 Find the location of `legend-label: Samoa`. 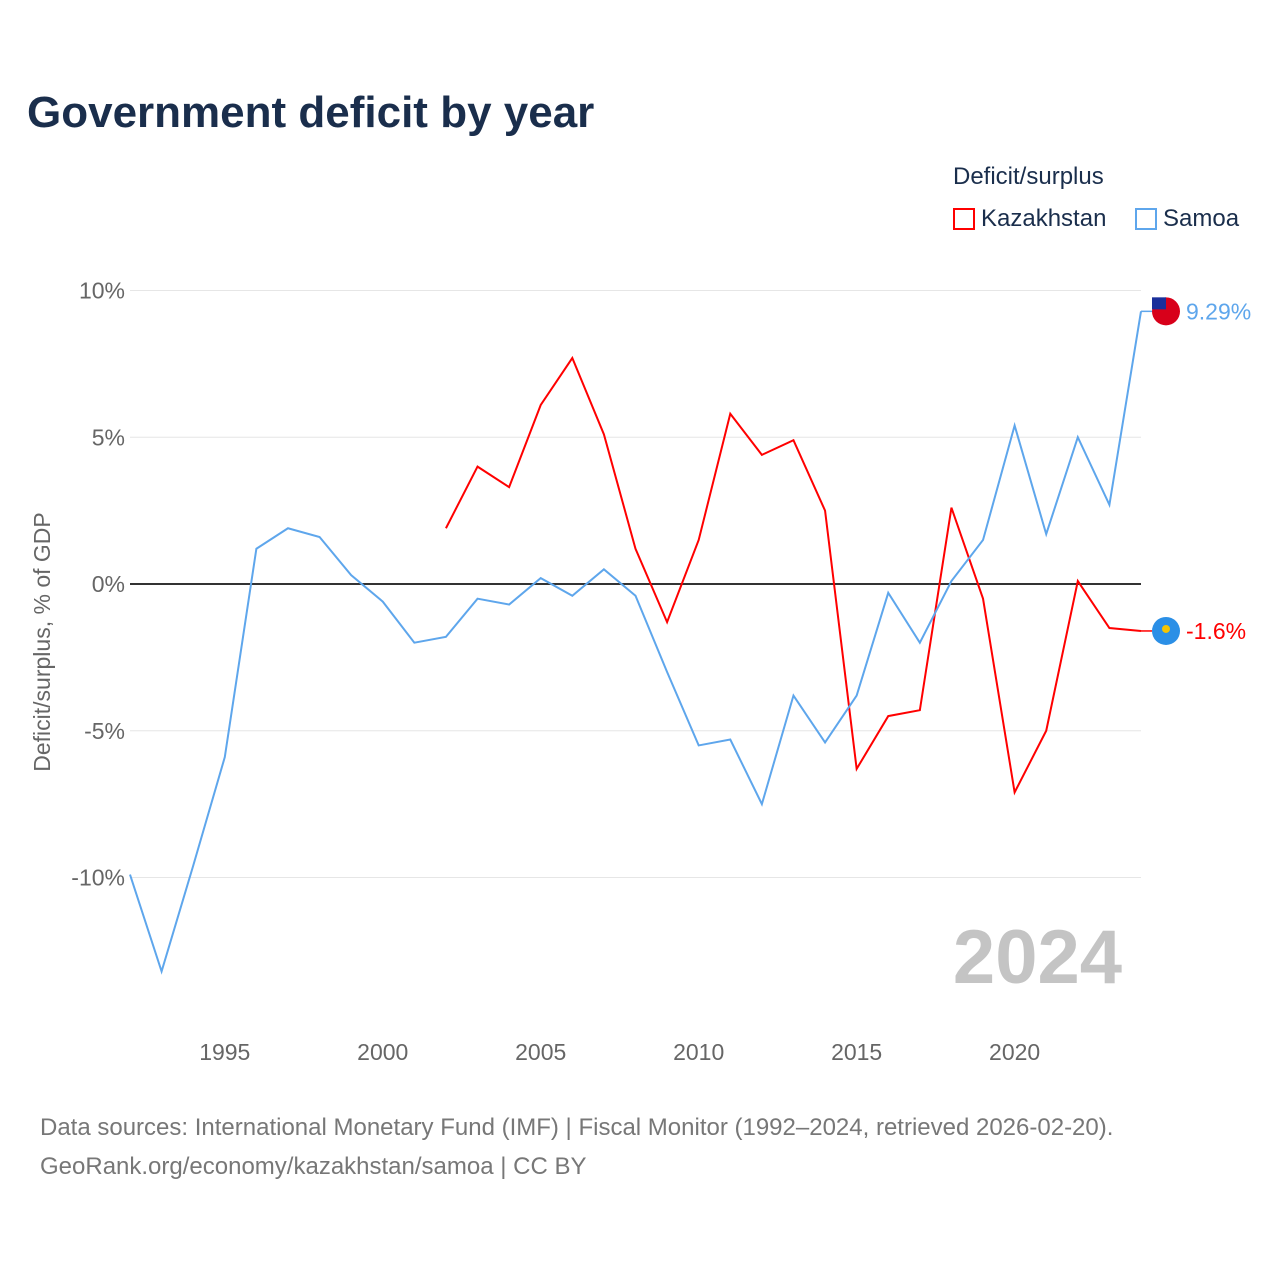

legend-label: Samoa is located at coordinates (1201, 218).